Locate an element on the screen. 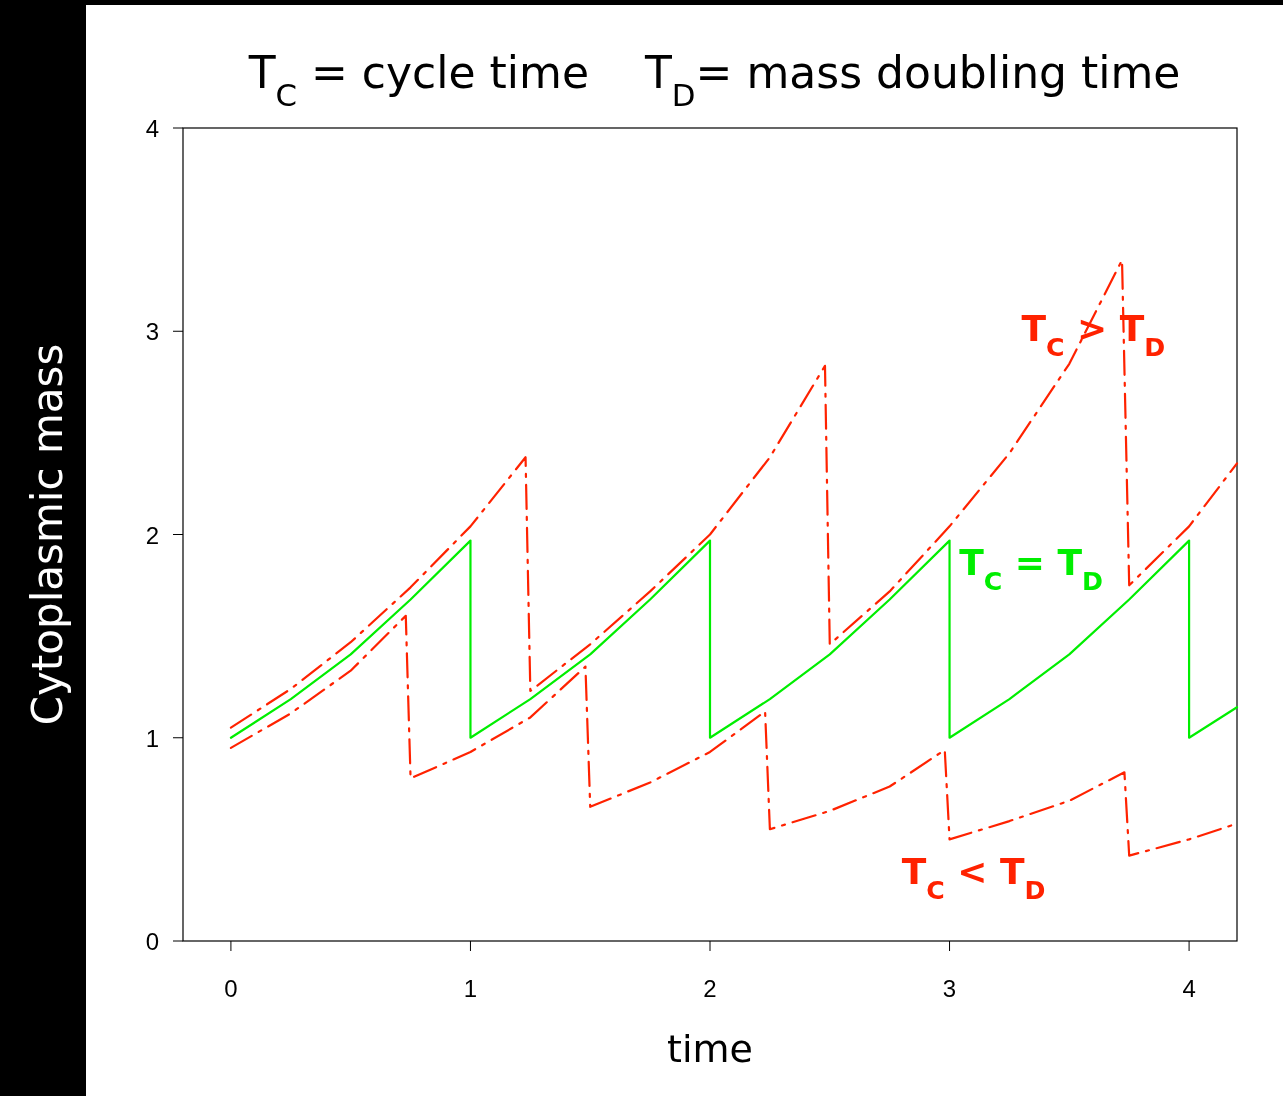  series-label: T$_{C}$ < T$_{D}$ is located at coordinates (973, 878).